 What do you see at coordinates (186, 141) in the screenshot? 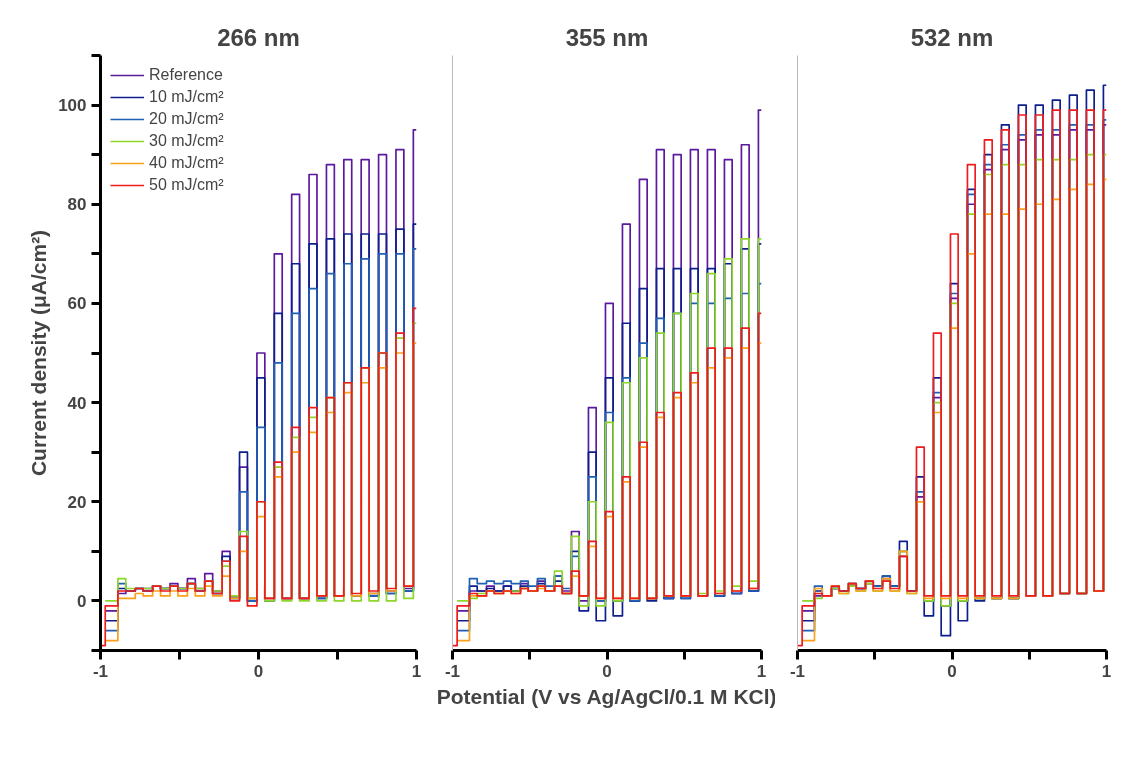
I see `legend-label: 30 mJ/cm²` at bounding box center [186, 141].